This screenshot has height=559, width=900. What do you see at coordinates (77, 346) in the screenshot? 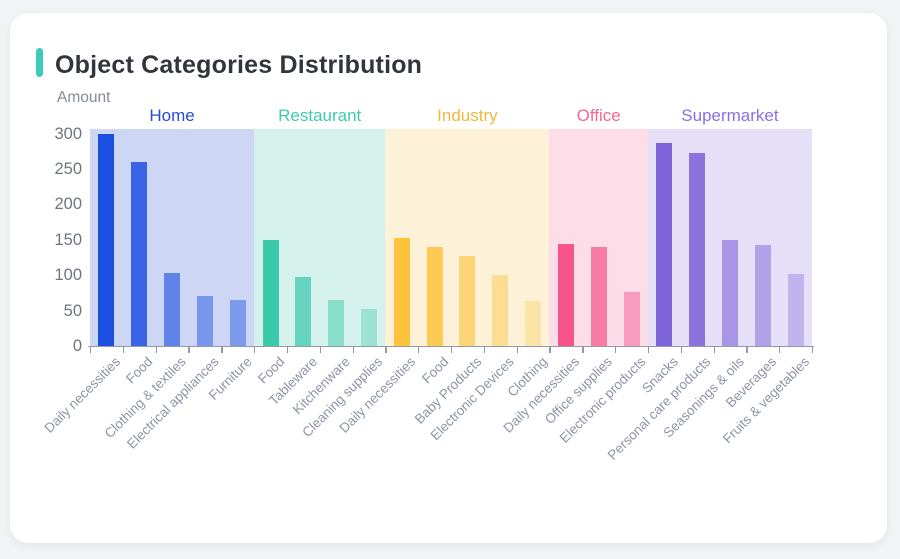
I see `y-axis-tick-label: 0` at bounding box center [77, 346].